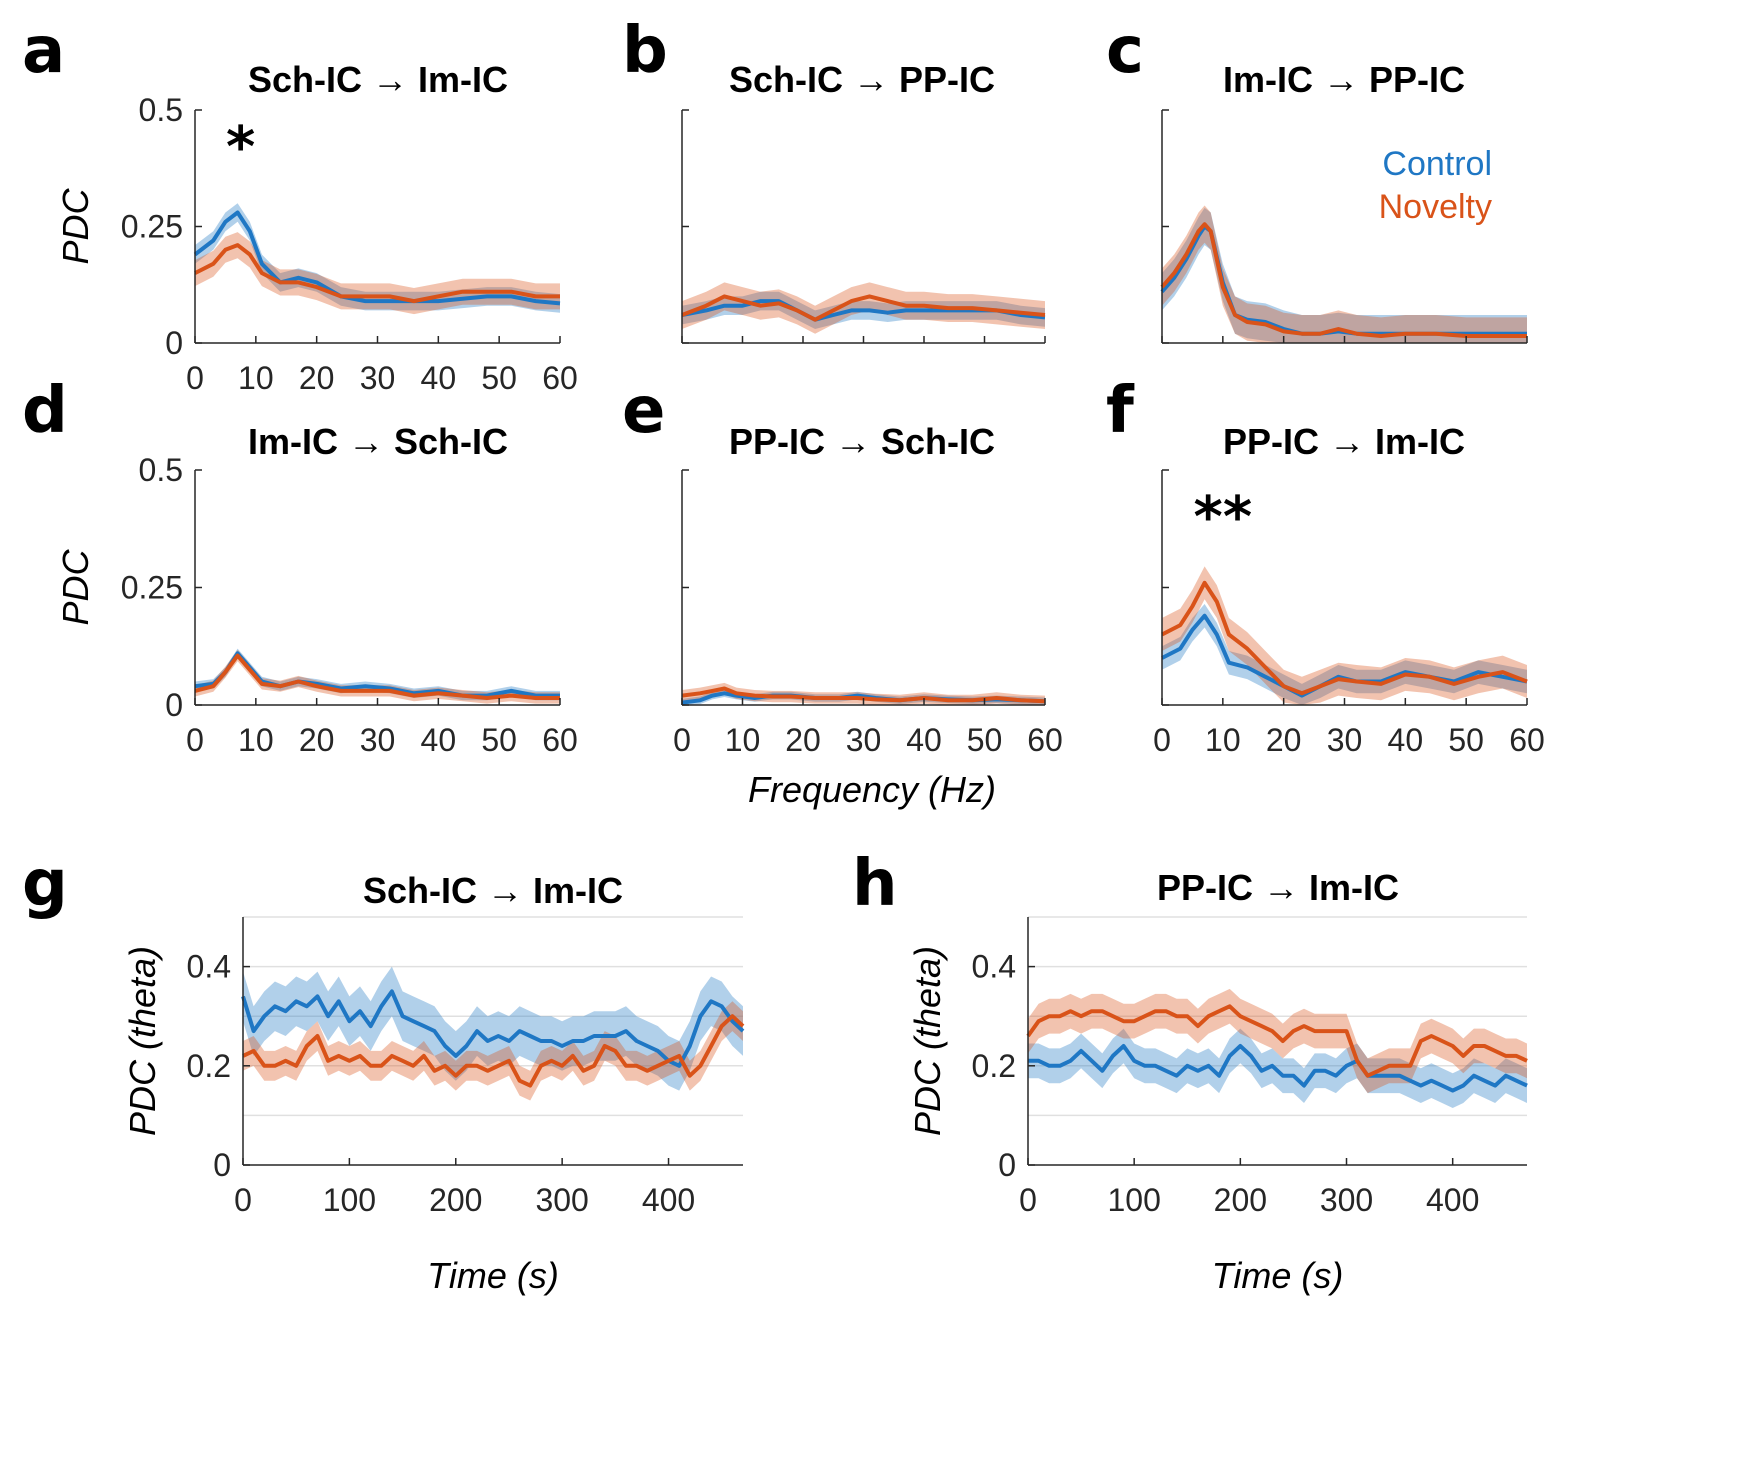 This screenshot has height=1460, width=1749. Describe the element at coordinates (1325, 566) in the screenshot. I see `panel-f: 0 10 20 30 40 50 60 f PP-IC → Im-IC **` at that location.